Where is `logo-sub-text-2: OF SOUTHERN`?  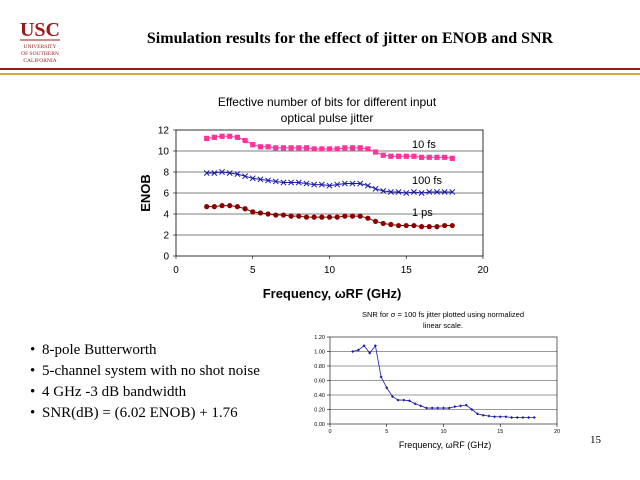
logo-sub-text-2: OF SOUTHERN is located at coordinates (40, 54).